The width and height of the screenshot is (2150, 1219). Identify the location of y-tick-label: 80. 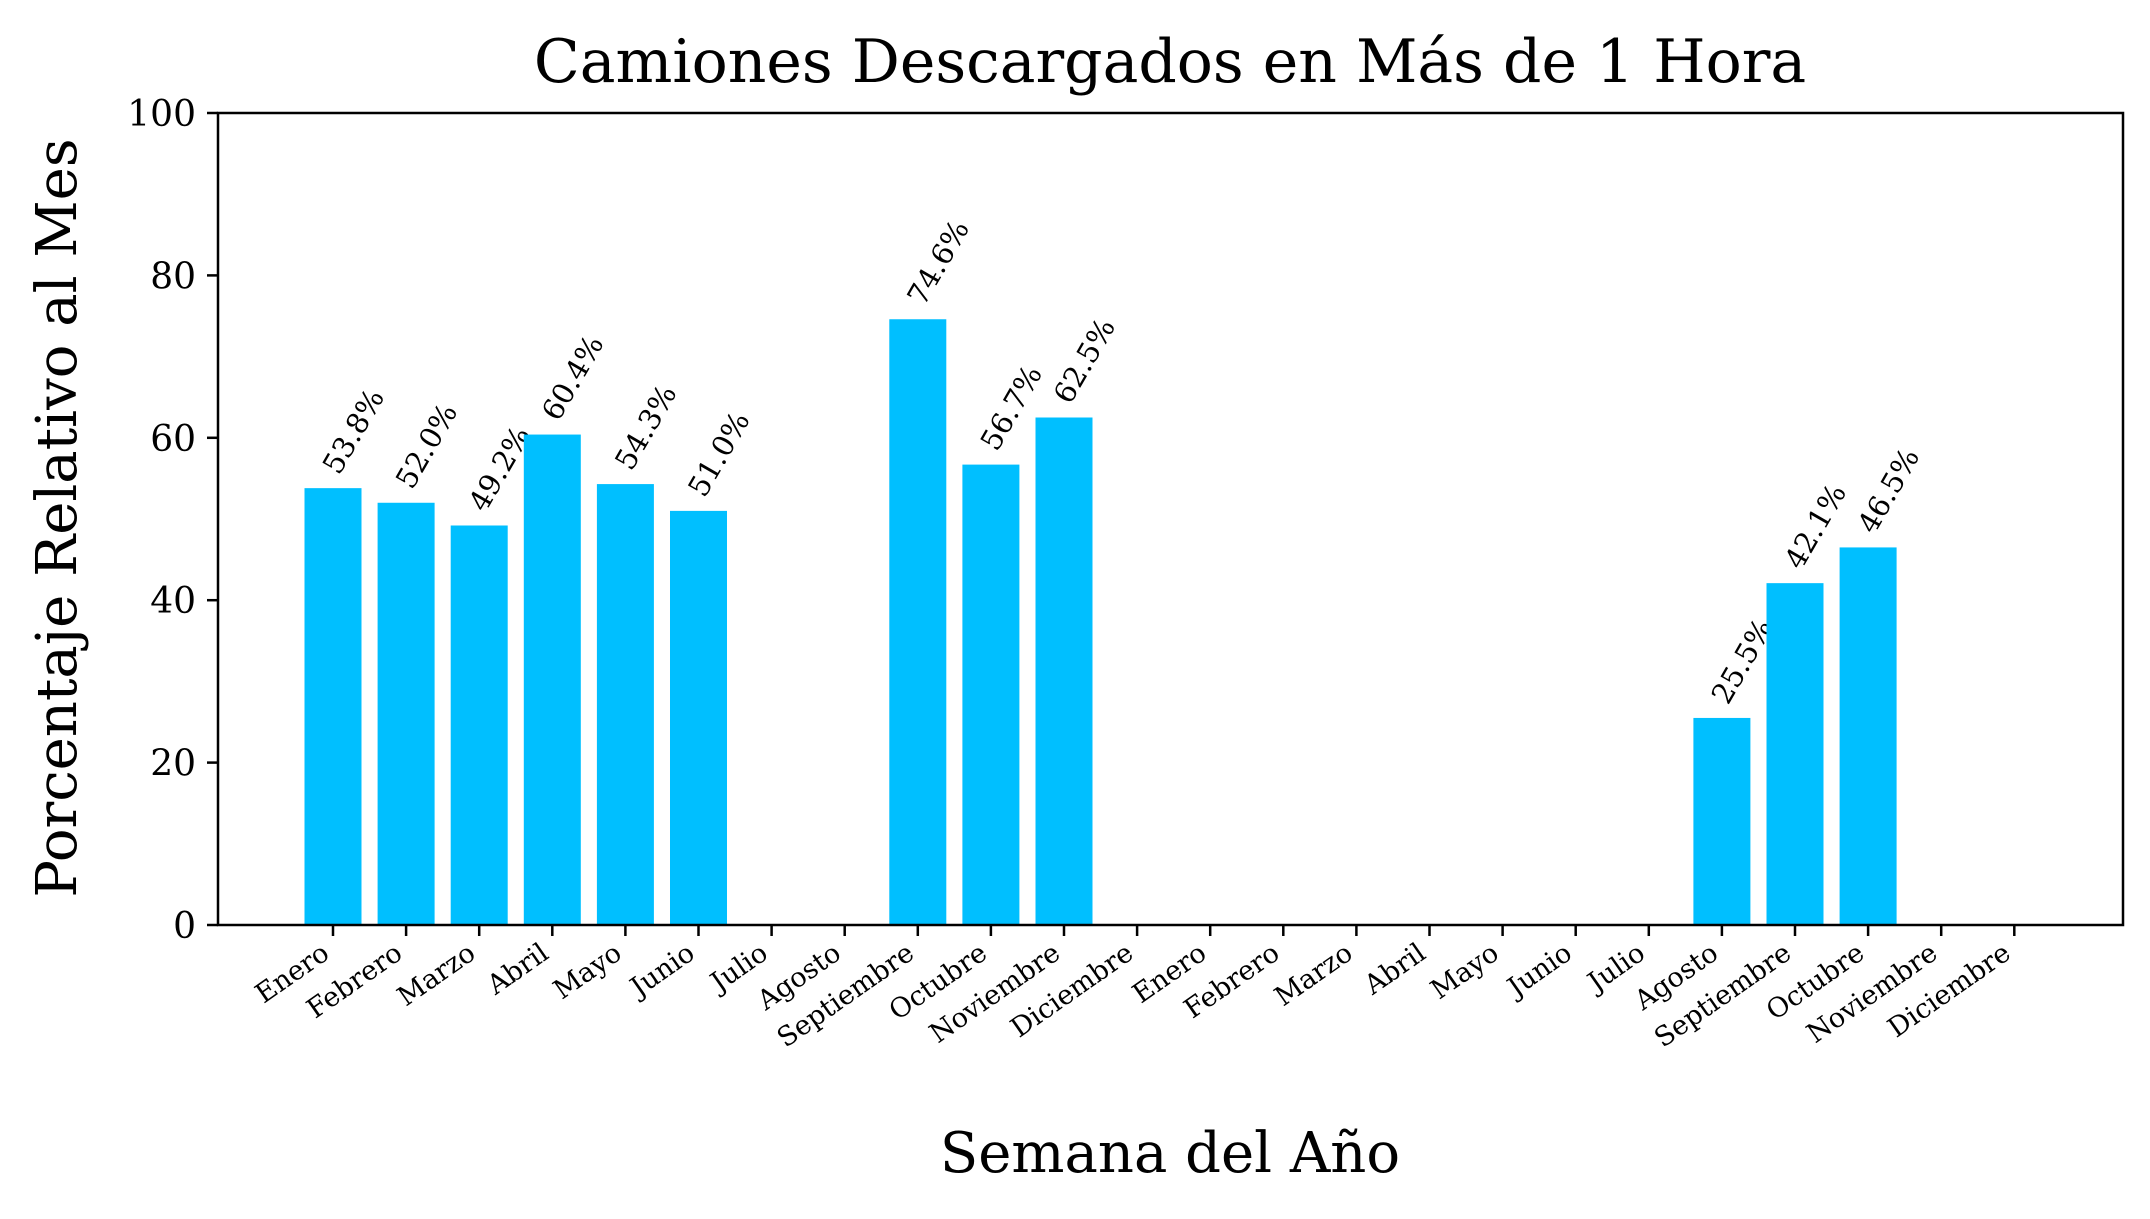
(173, 276).